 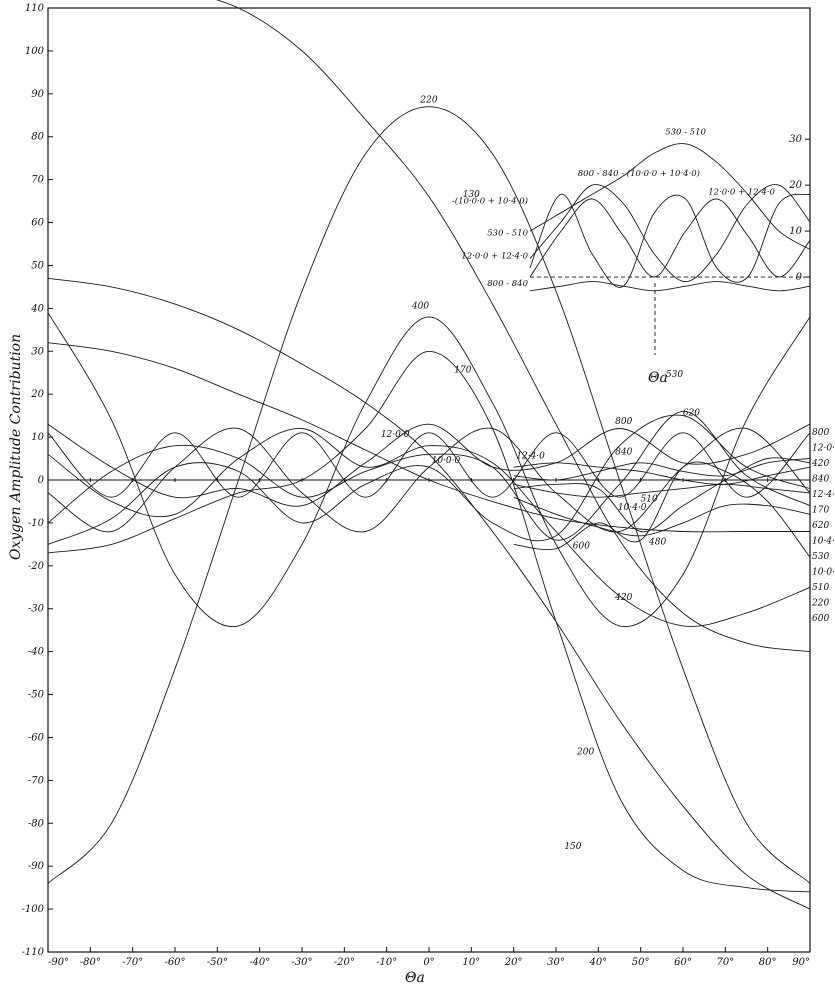 I want to click on right-edge-label: 800, so click(x=820, y=433).